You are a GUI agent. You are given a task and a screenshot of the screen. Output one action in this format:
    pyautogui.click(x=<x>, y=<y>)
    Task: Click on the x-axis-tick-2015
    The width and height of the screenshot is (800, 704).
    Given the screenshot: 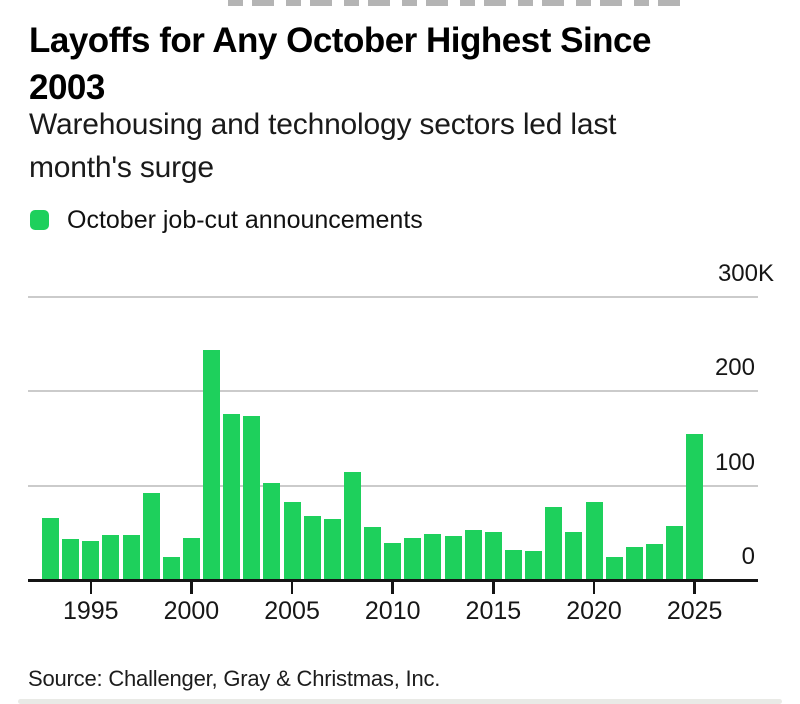 What is the action you would take?
    pyautogui.click(x=493, y=588)
    